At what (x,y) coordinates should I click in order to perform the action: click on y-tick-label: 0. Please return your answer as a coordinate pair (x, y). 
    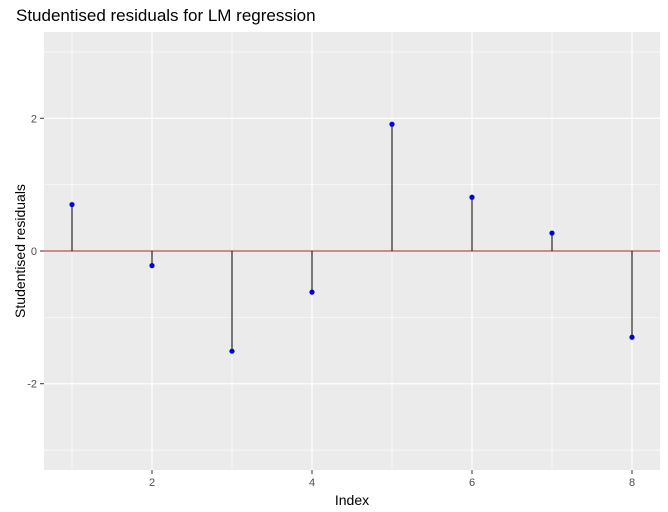
    Looking at the image, I should click on (34, 252).